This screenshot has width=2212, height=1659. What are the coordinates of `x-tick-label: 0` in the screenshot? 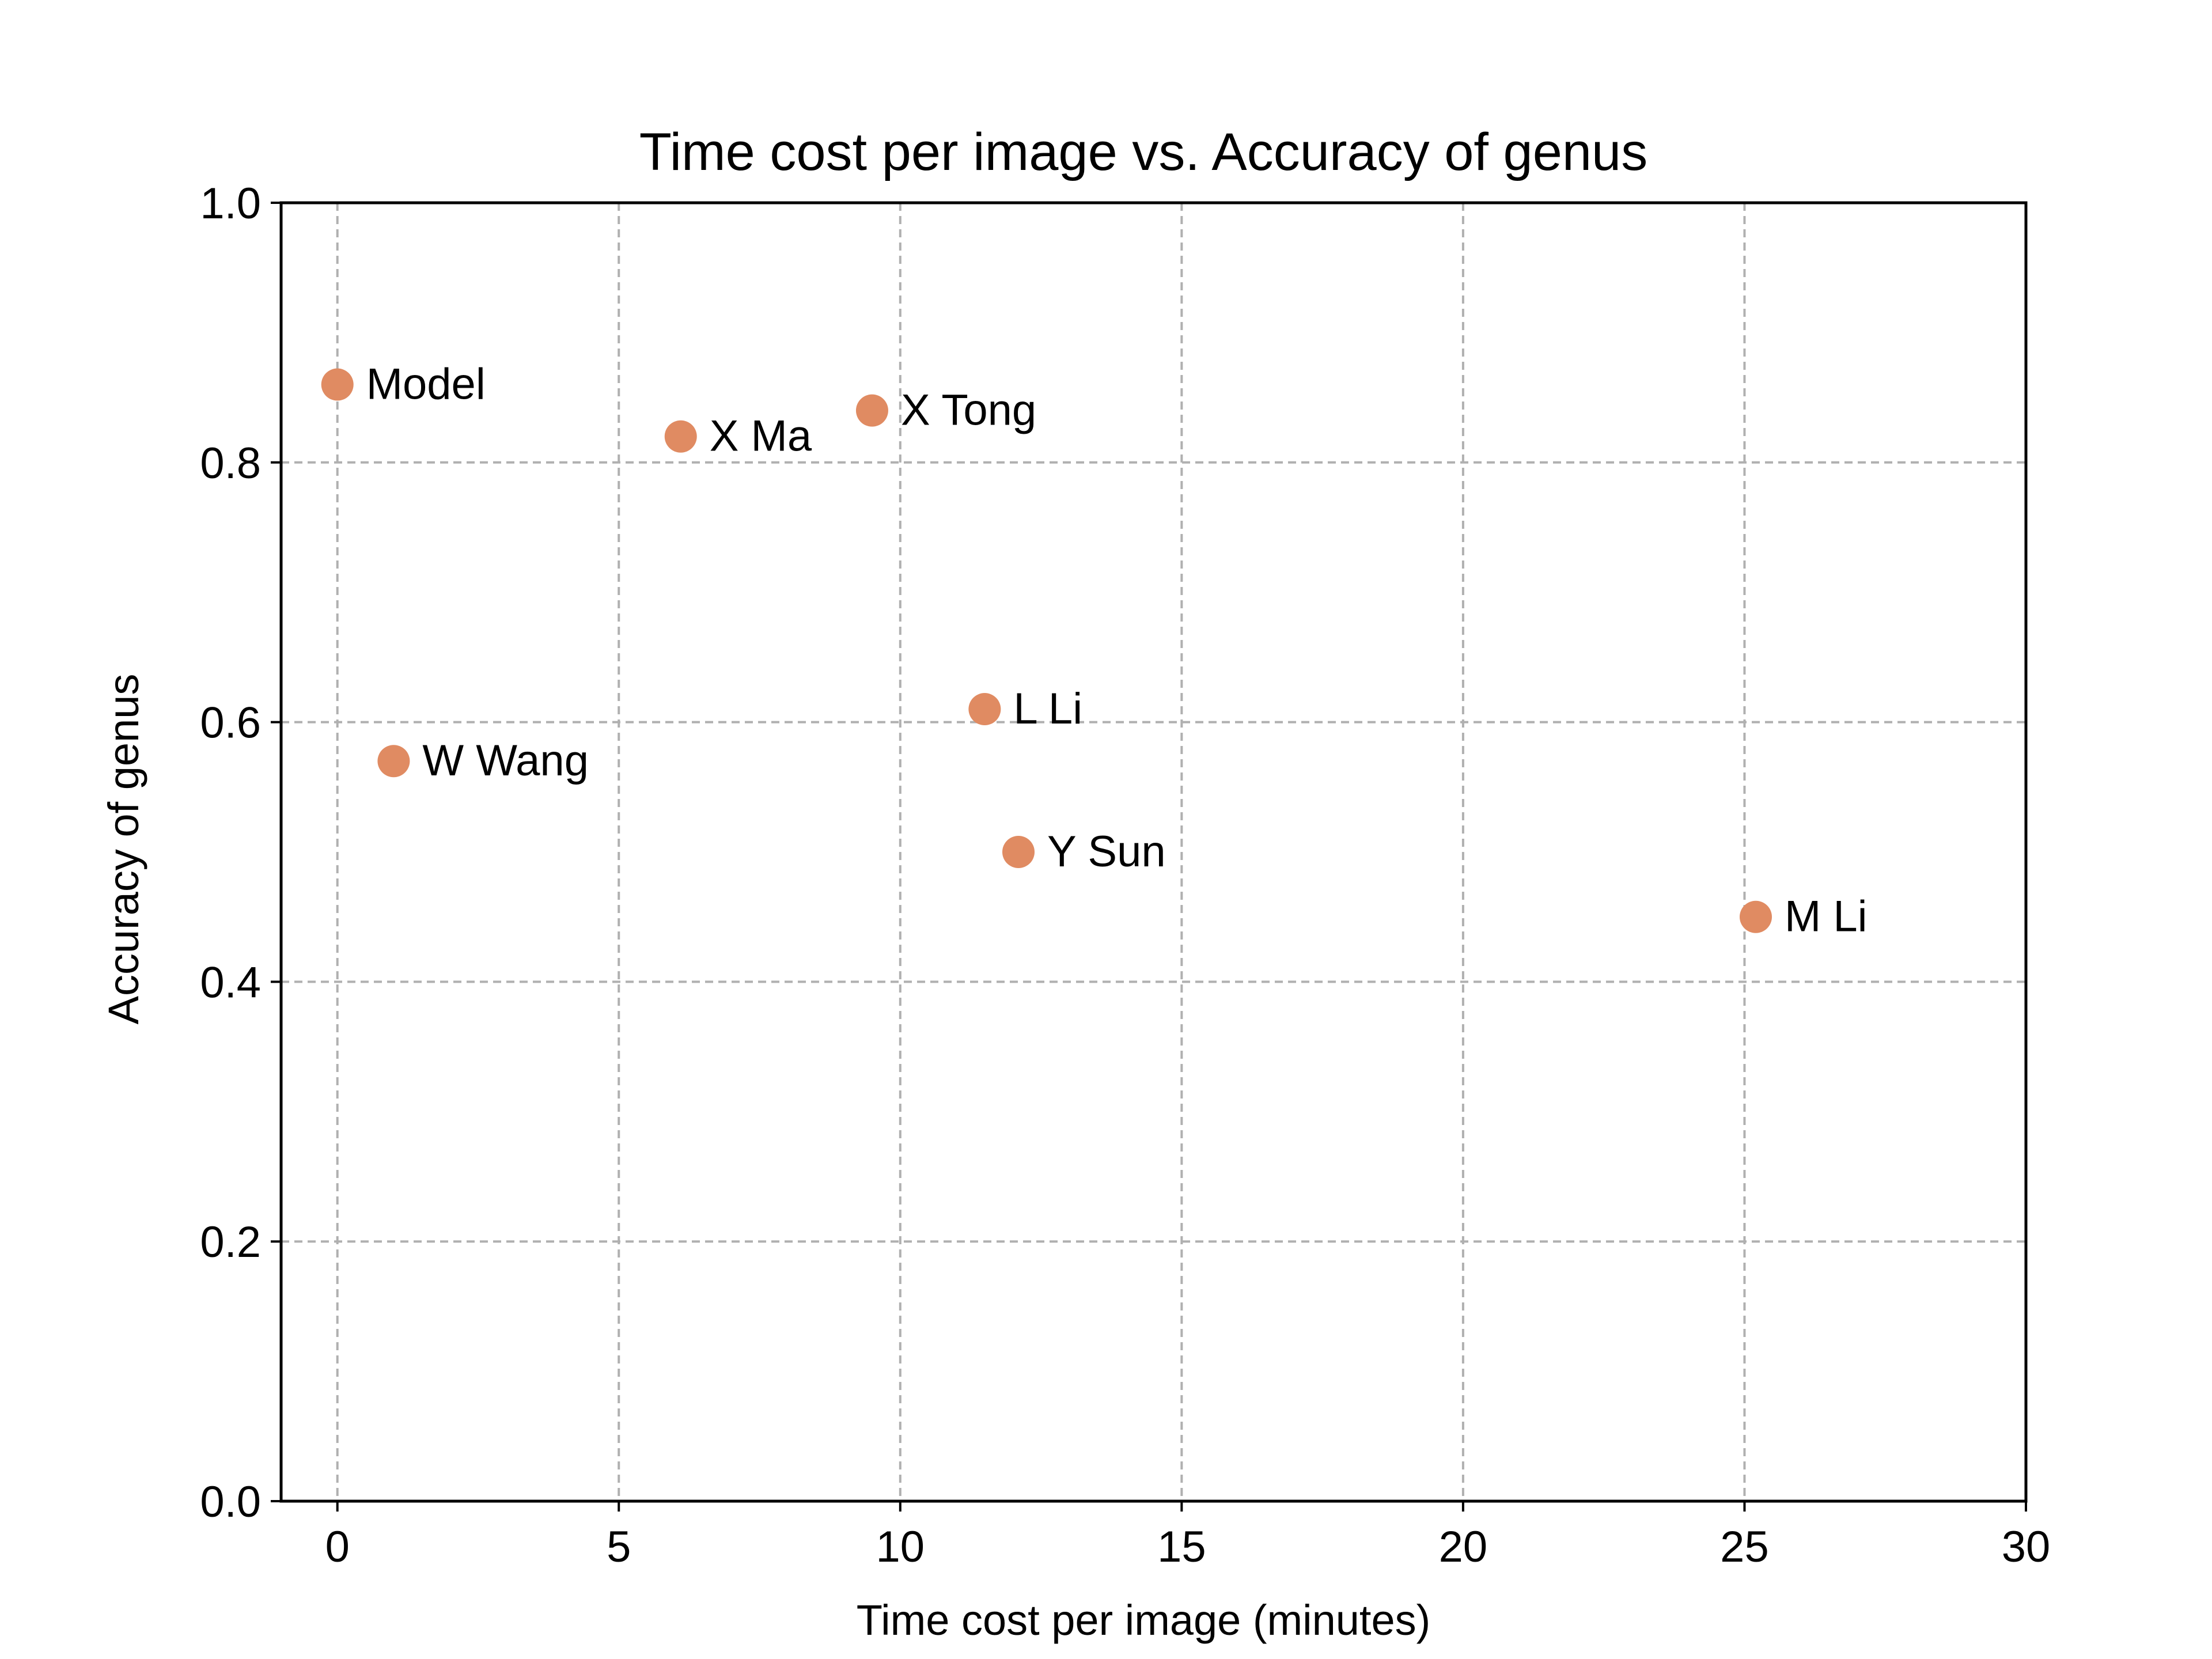 It's located at (337, 1546).